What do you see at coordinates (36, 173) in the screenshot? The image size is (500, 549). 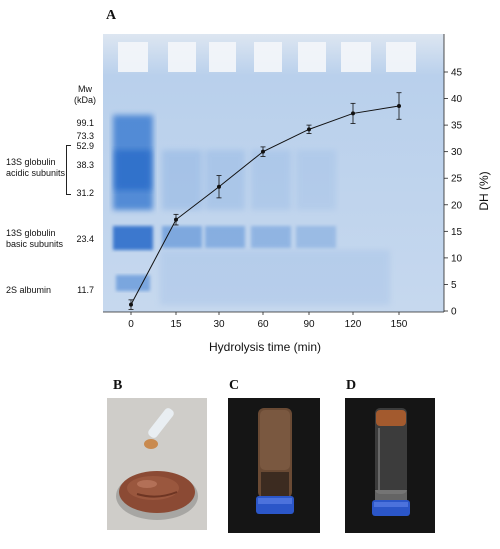 I see `band-label-acidic-line-2: acidic subunits` at bounding box center [36, 173].